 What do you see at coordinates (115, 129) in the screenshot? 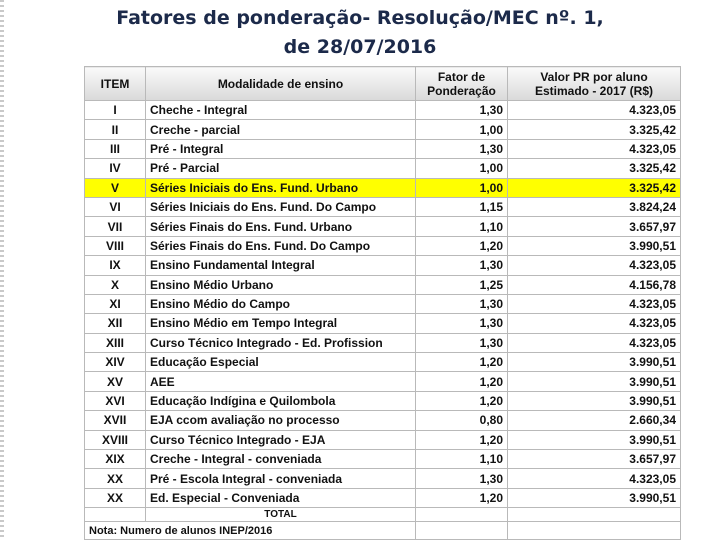
I see `table-cell: II` at bounding box center [115, 129].